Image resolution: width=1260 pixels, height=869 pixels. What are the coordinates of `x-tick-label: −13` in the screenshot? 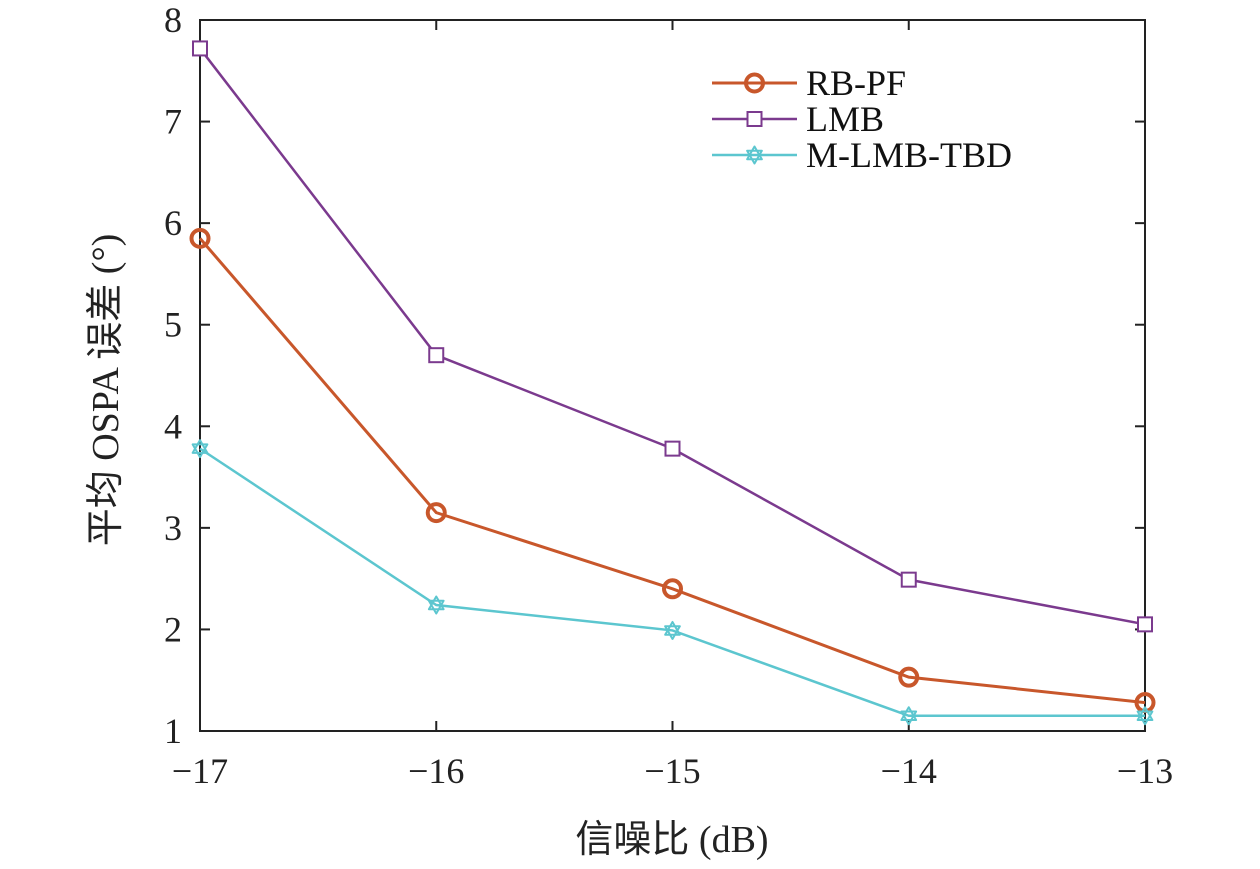 It's located at (1145, 771).